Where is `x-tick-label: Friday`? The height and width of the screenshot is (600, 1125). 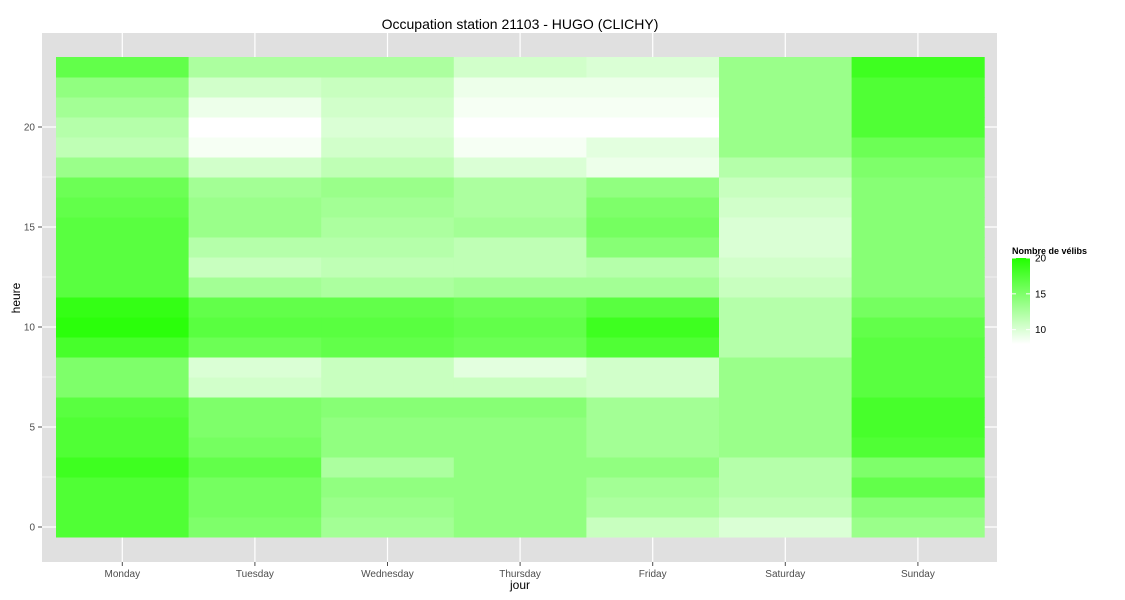 x-tick-label: Friday is located at coordinates (653, 574).